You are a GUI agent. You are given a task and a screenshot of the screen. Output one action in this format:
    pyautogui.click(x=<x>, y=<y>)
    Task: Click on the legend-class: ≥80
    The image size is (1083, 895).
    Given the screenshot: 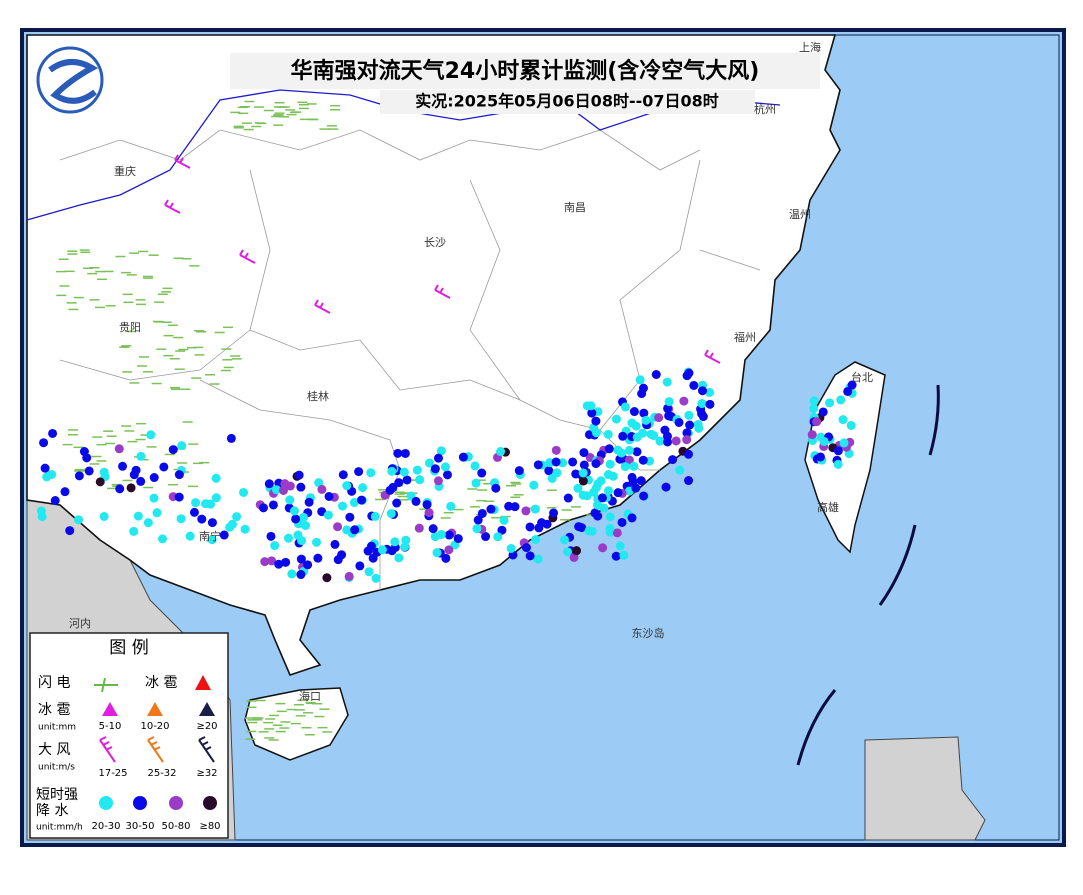 What is the action you would take?
    pyautogui.click(x=209, y=826)
    